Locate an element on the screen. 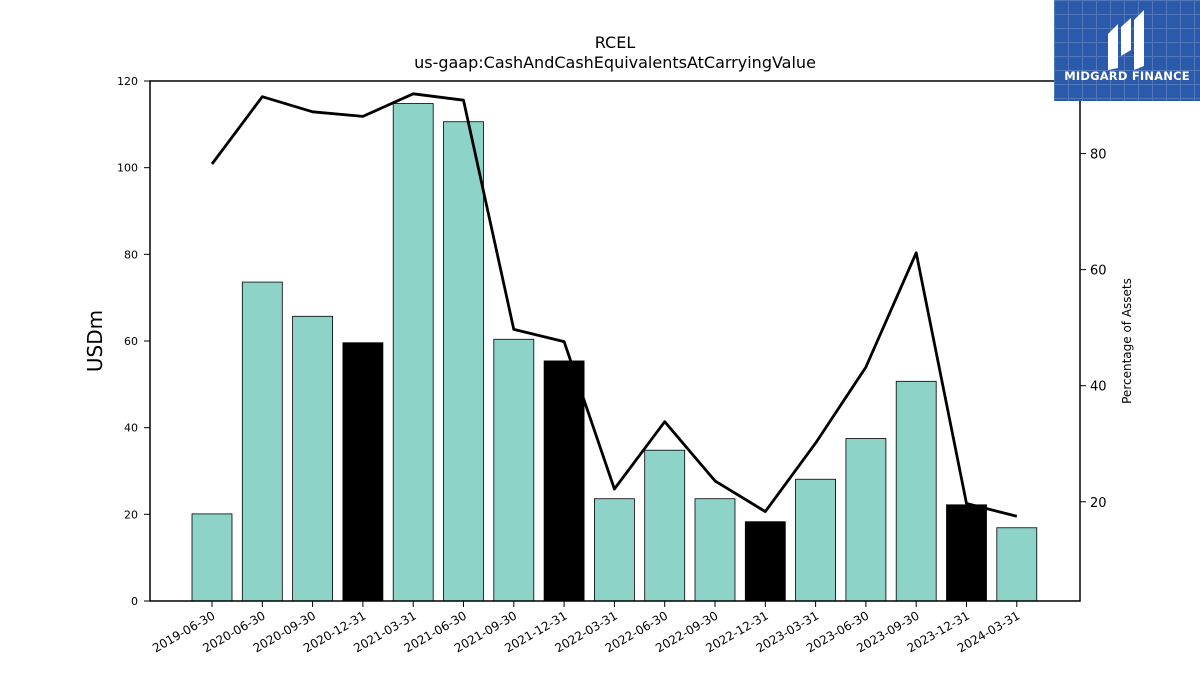 The width and height of the screenshot is (1200, 675). right-tick-label: 20 is located at coordinates (1098, 503).